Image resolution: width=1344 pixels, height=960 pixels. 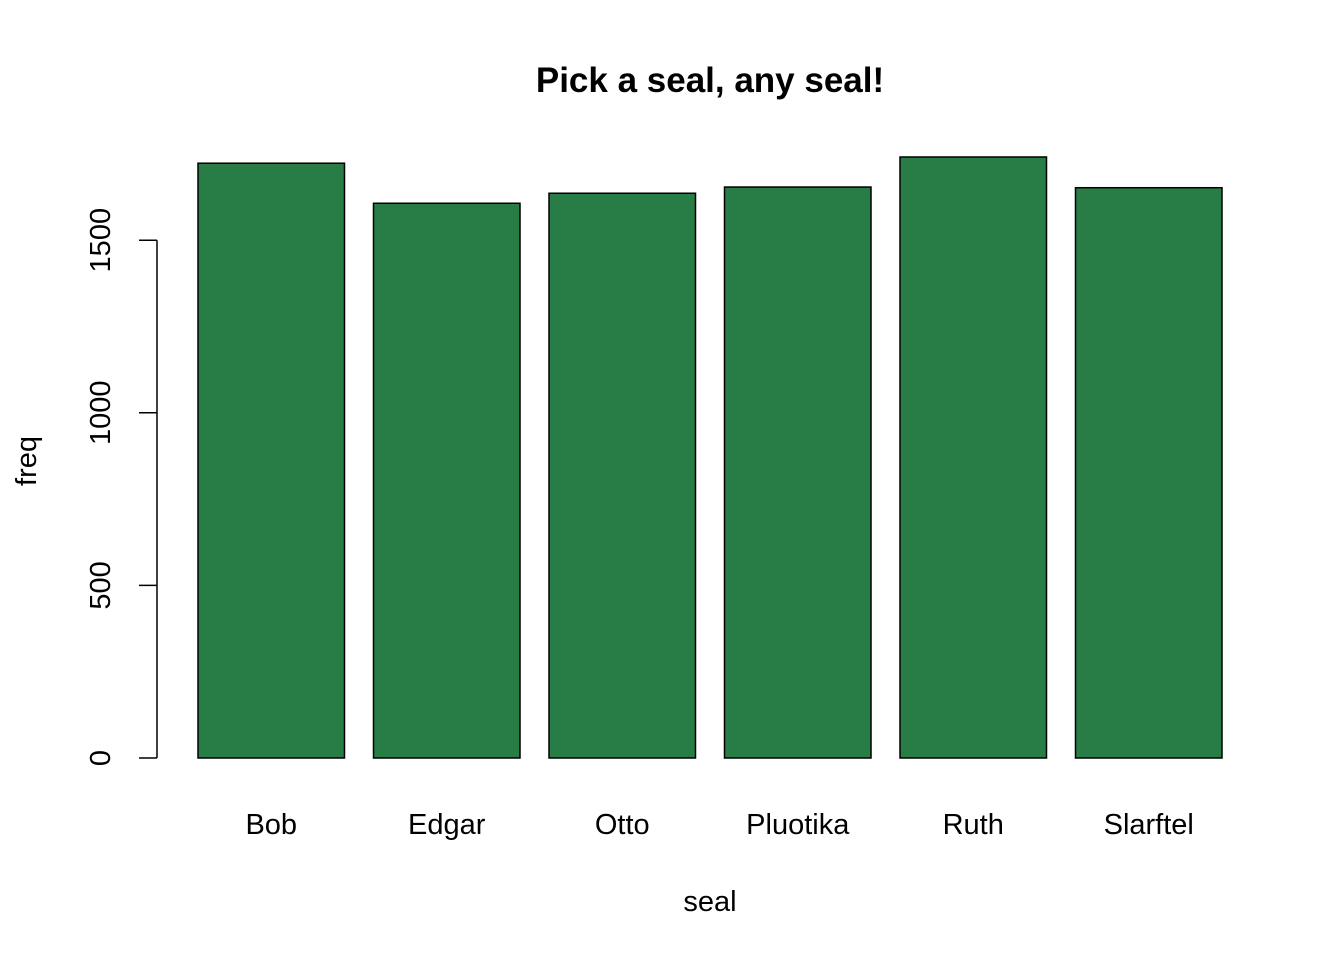 What do you see at coordinates (447, 825) in the screenshot?
I see `x-tick-label-edgar: Edgar` at bounding box center [447, 825].